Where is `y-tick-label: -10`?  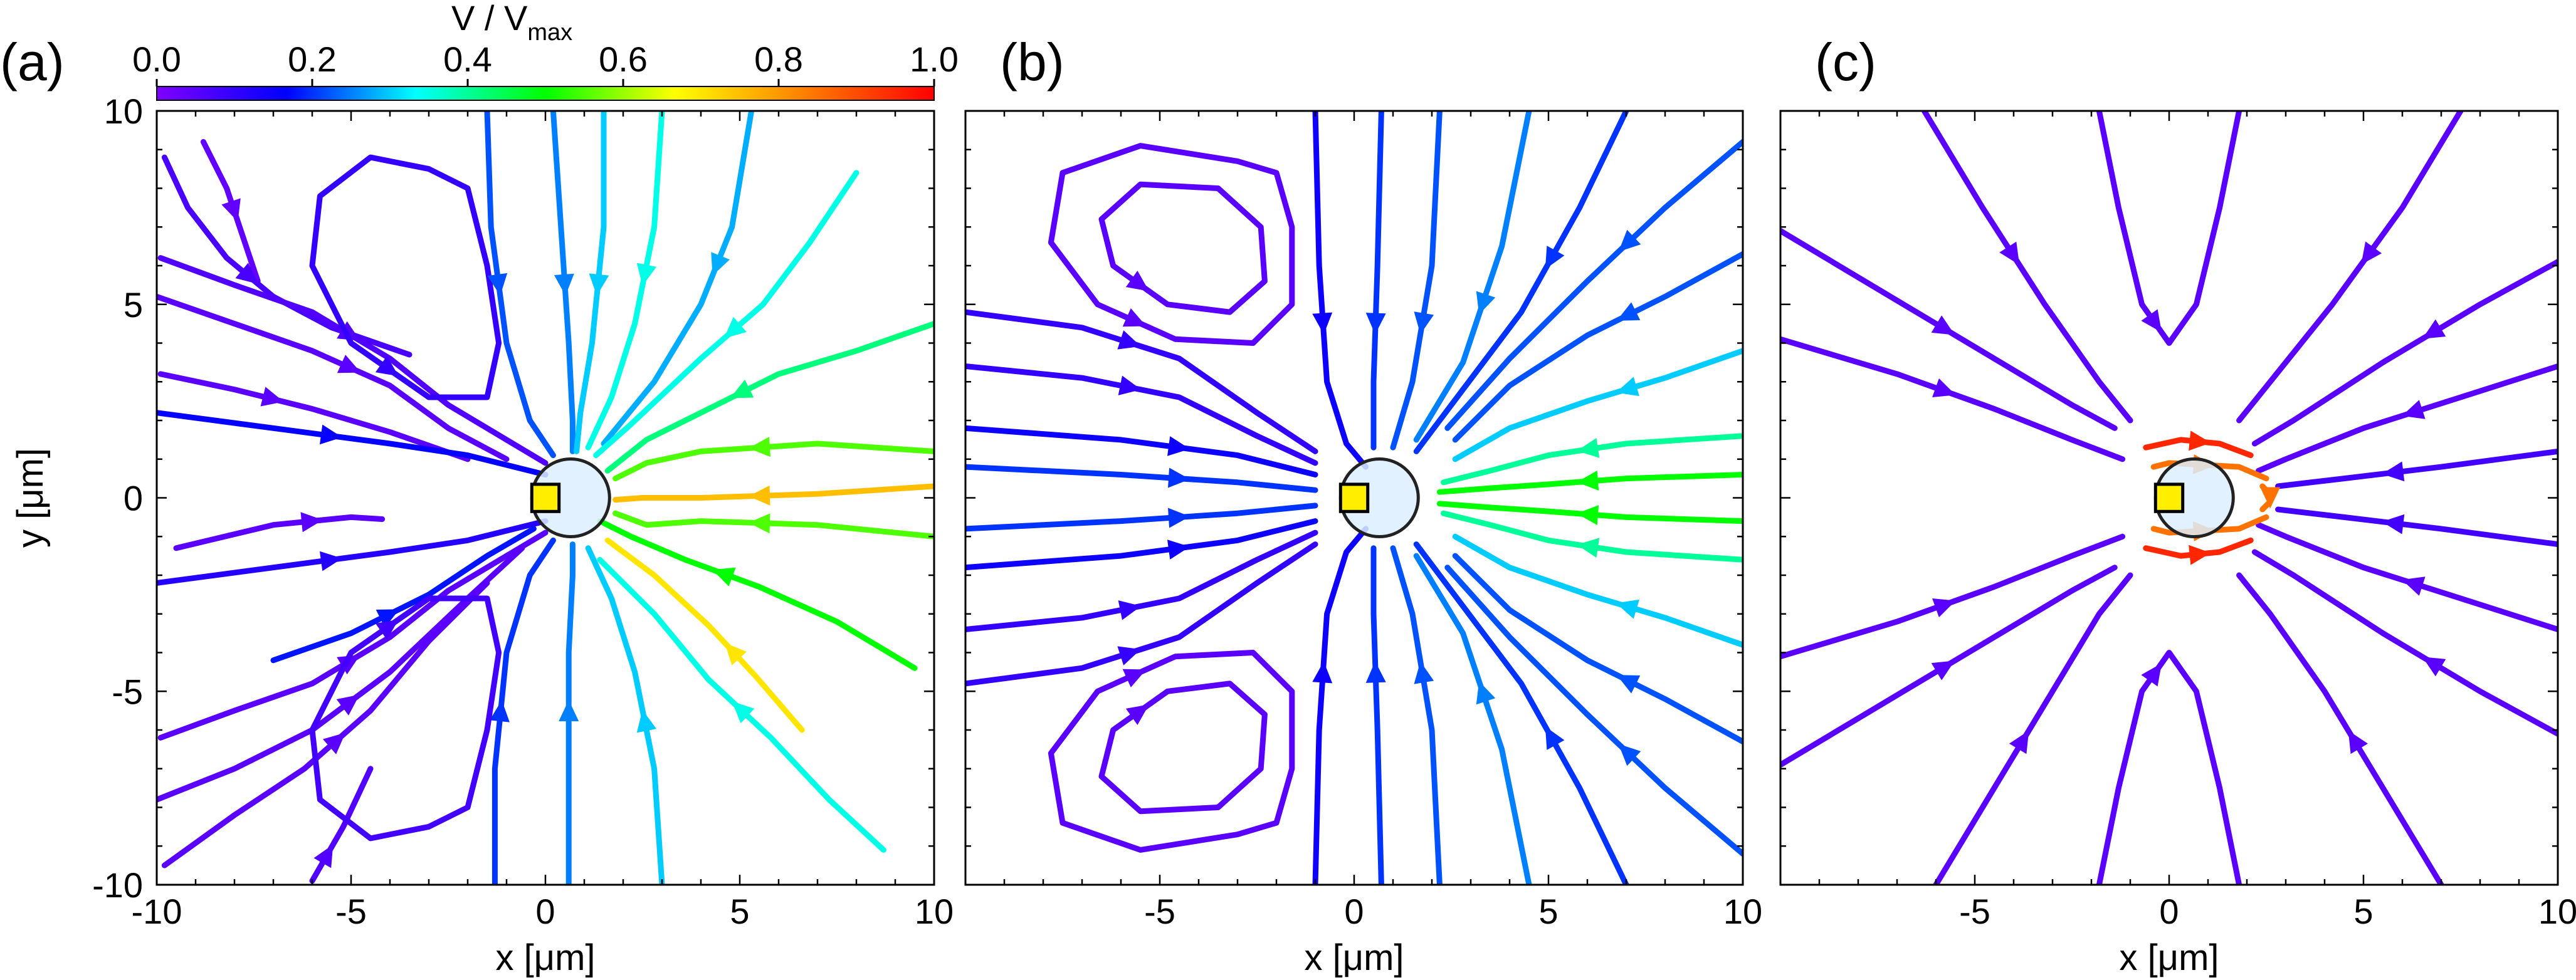 y-tick-label: -10 is located at coordinates (118, 885).